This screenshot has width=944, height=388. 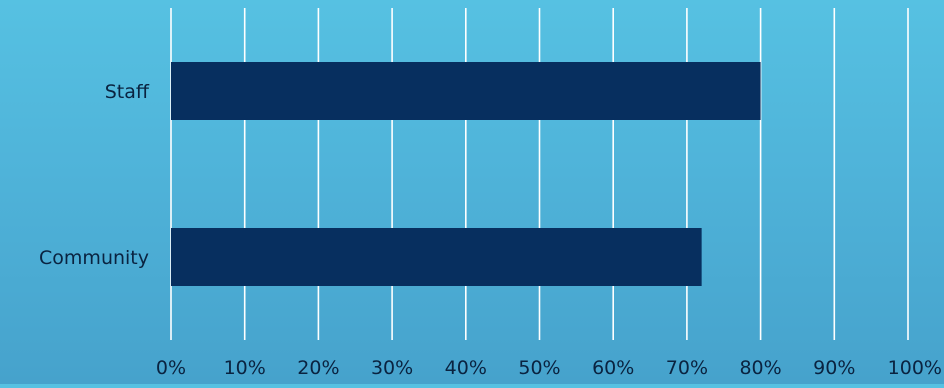 What do you see at coordinates (915, 368) in the screenshot?
I see `x-tick-label: 100%` at bounding box center [915, 368].